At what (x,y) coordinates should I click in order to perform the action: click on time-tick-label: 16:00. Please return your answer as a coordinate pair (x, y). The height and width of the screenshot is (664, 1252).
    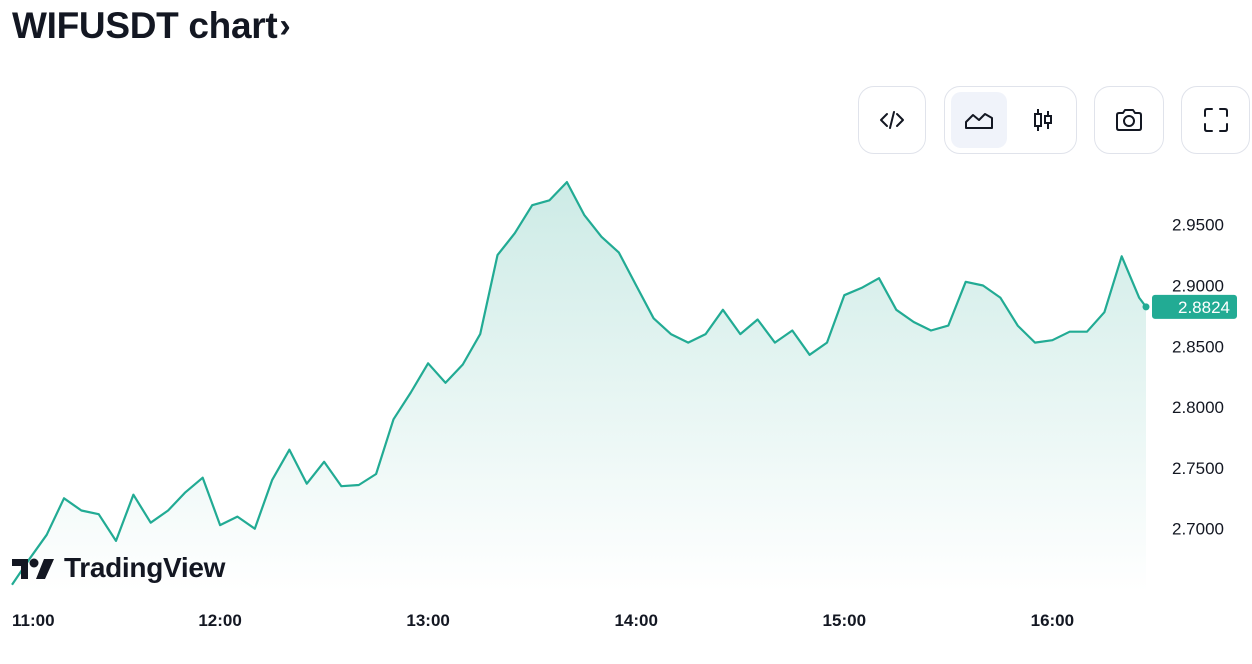
    Looking at the image, I should click on (1052, 620).